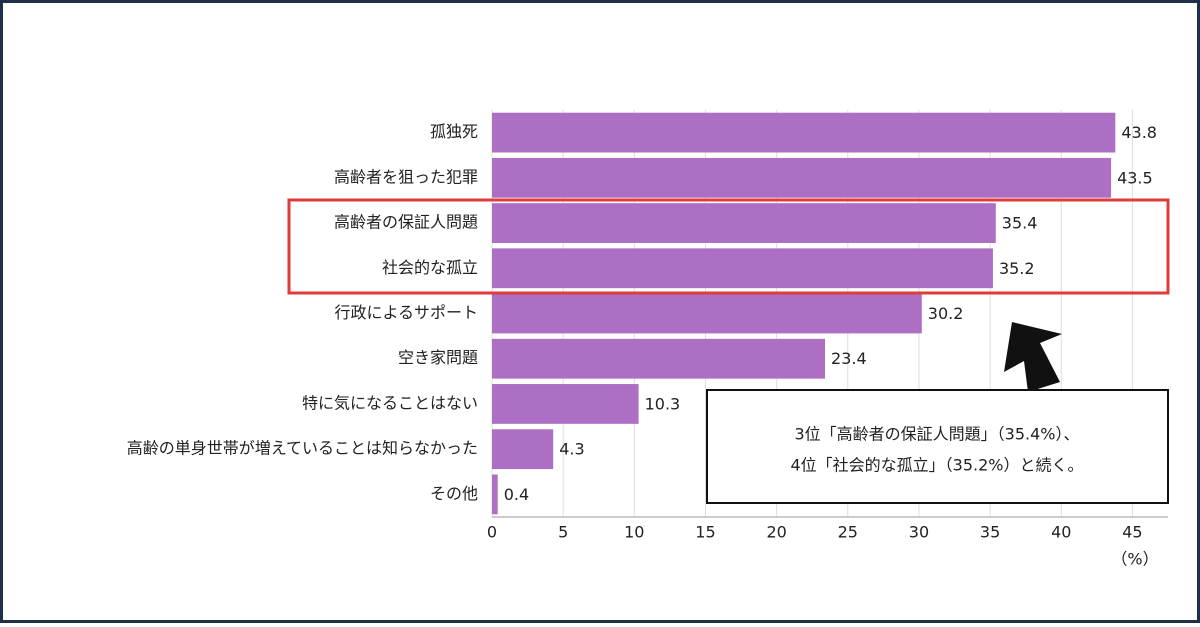  What do you see at coordinates (849, 358) in the screenshot?
I see `data-label: 23.4` at bounding box center [849, 358].